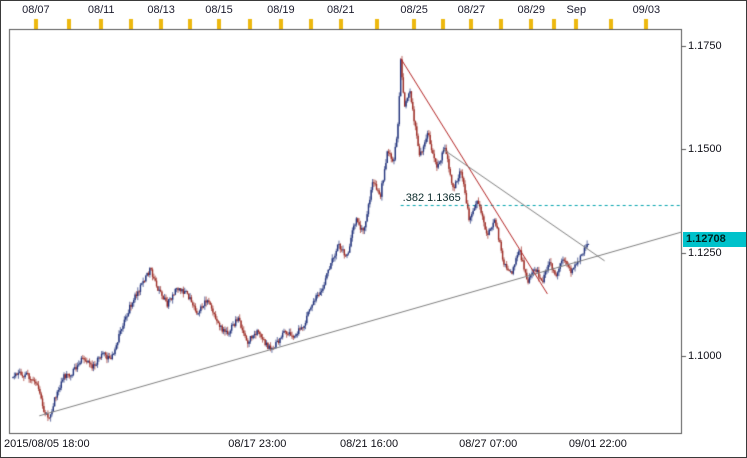  Describe the element at coordinates (488, 444) in the screenshot. I see `time-label: 08/27 07:00` at that location.